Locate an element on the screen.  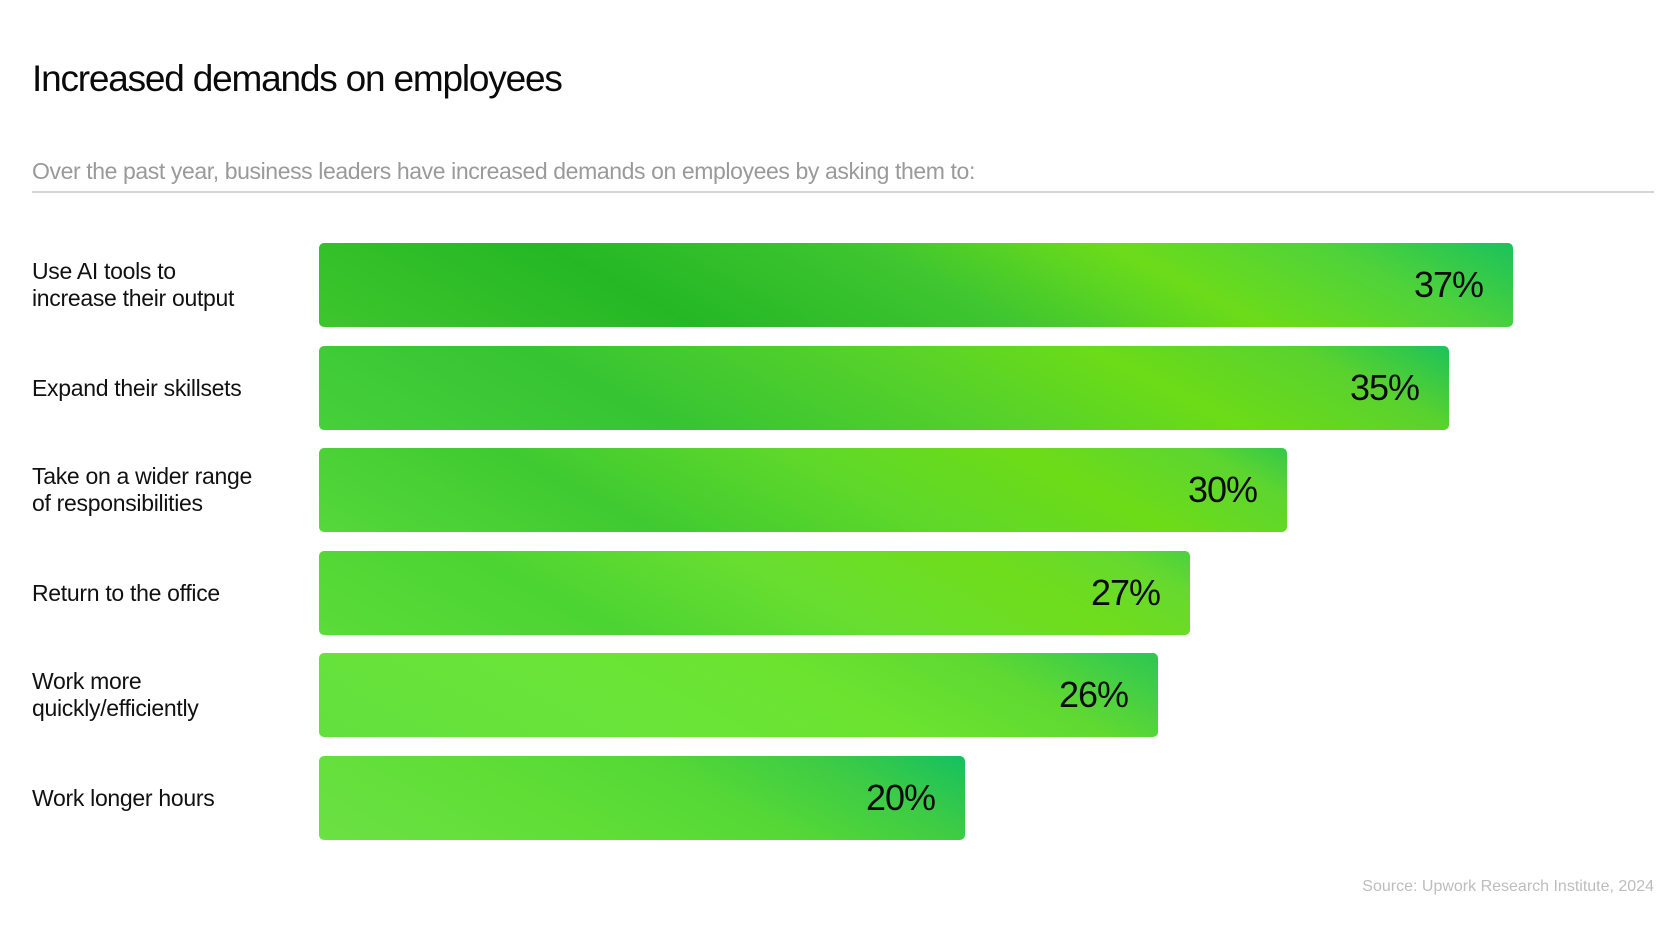
bar-category-text: Use AI tools to increase their output is located at coordinates (133, 285).